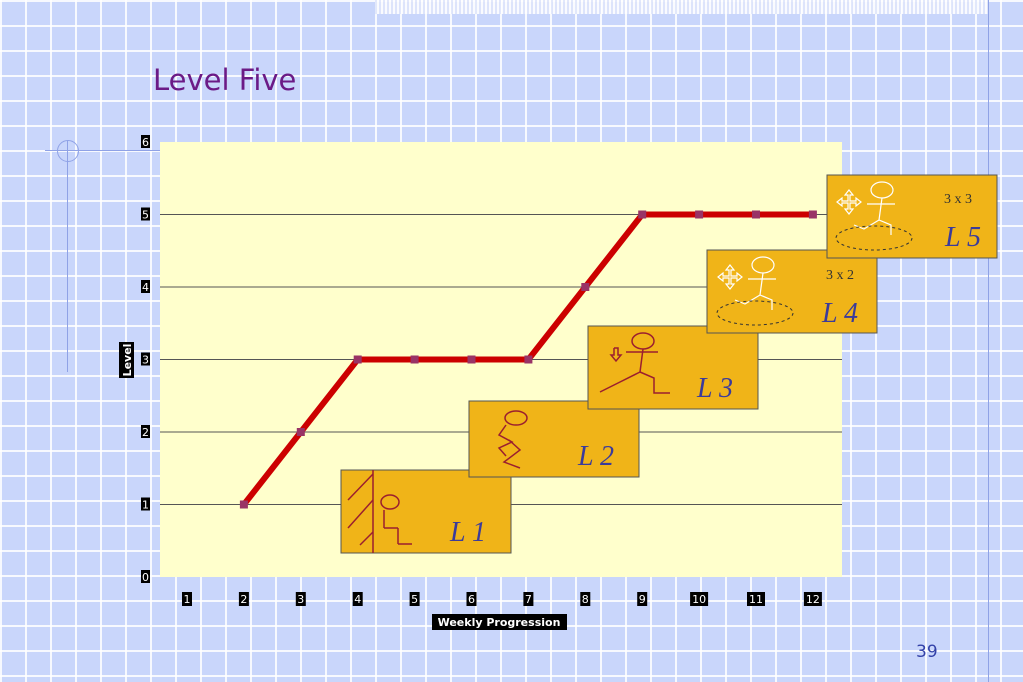 The width and height of the screenshot is (1023, 682). Describe the element at coordinates (102, 150) in the screenshot. I see `decorative-horizontal-line` at that location.